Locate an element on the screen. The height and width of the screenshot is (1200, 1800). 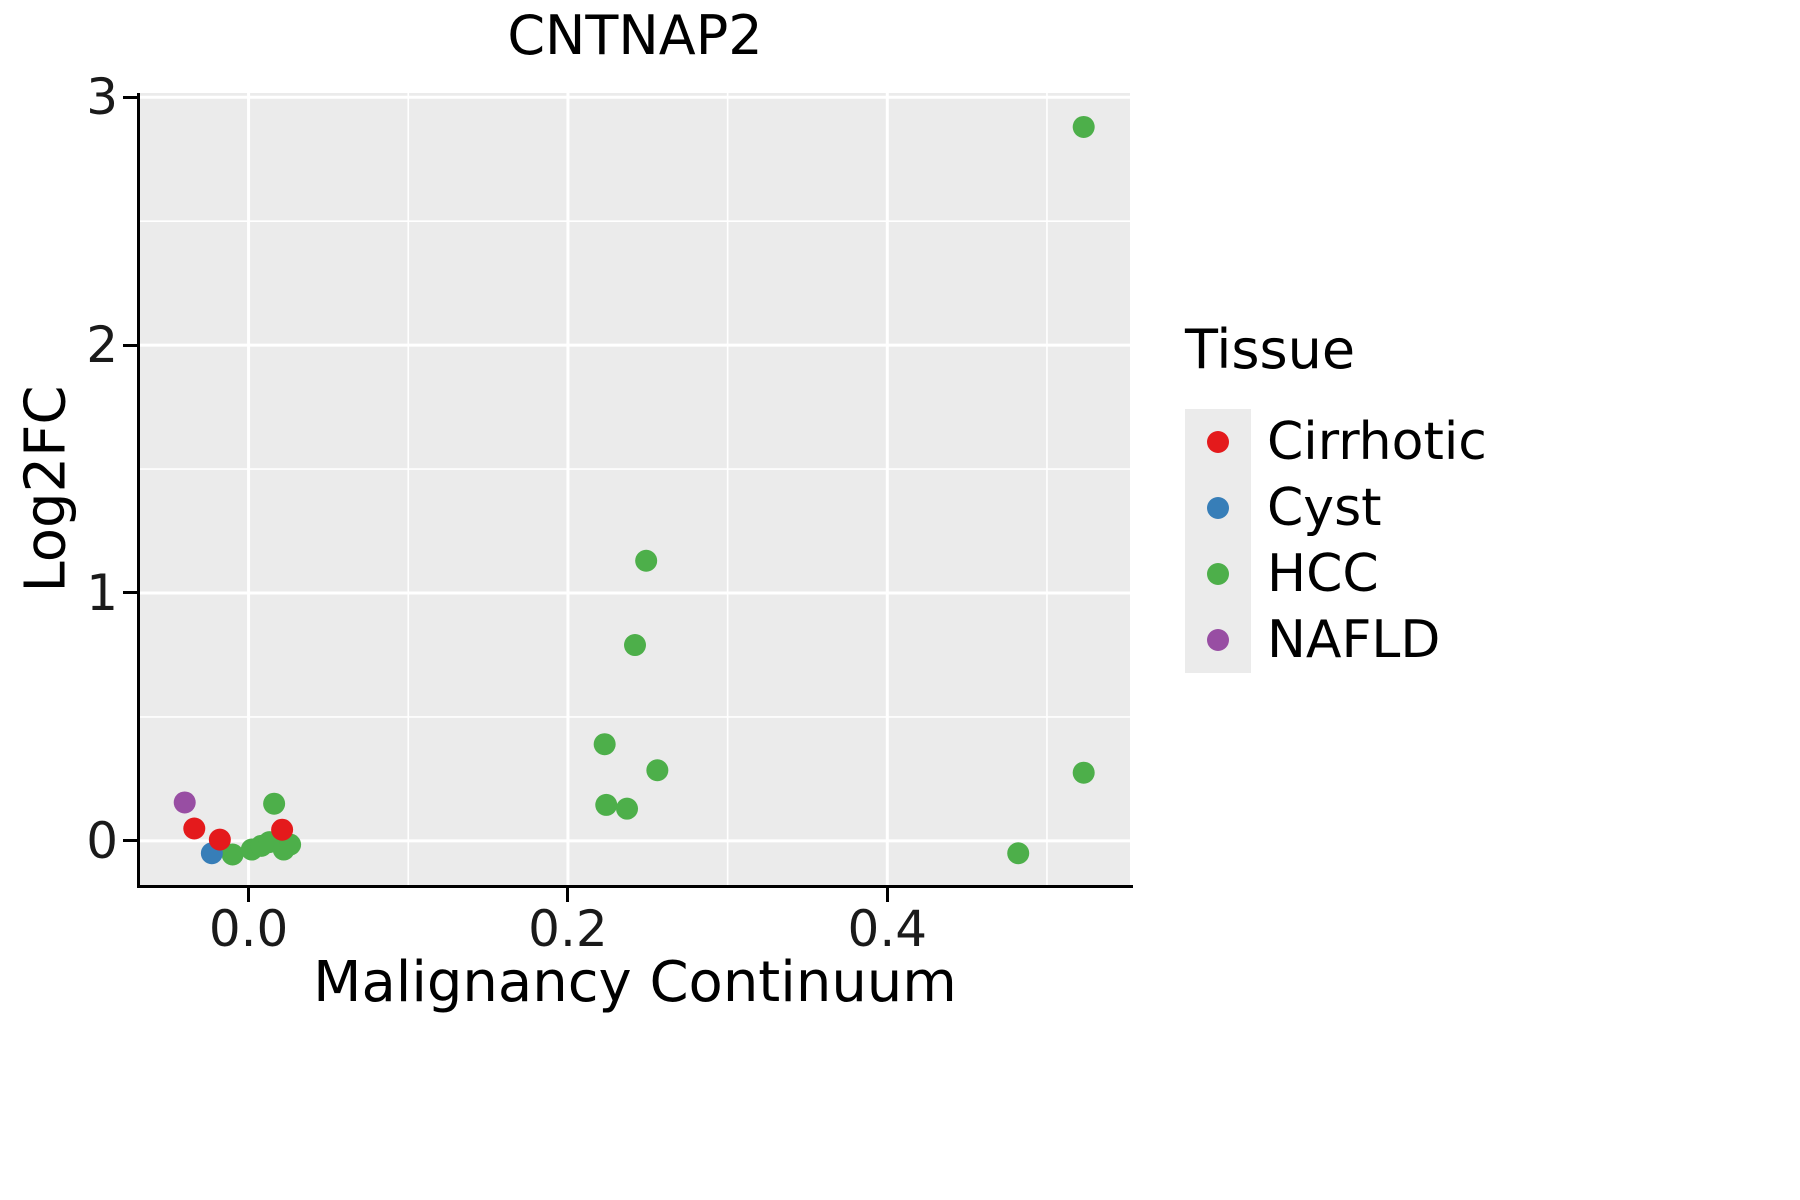
x-axis-line is located at coordinates (635, 886).